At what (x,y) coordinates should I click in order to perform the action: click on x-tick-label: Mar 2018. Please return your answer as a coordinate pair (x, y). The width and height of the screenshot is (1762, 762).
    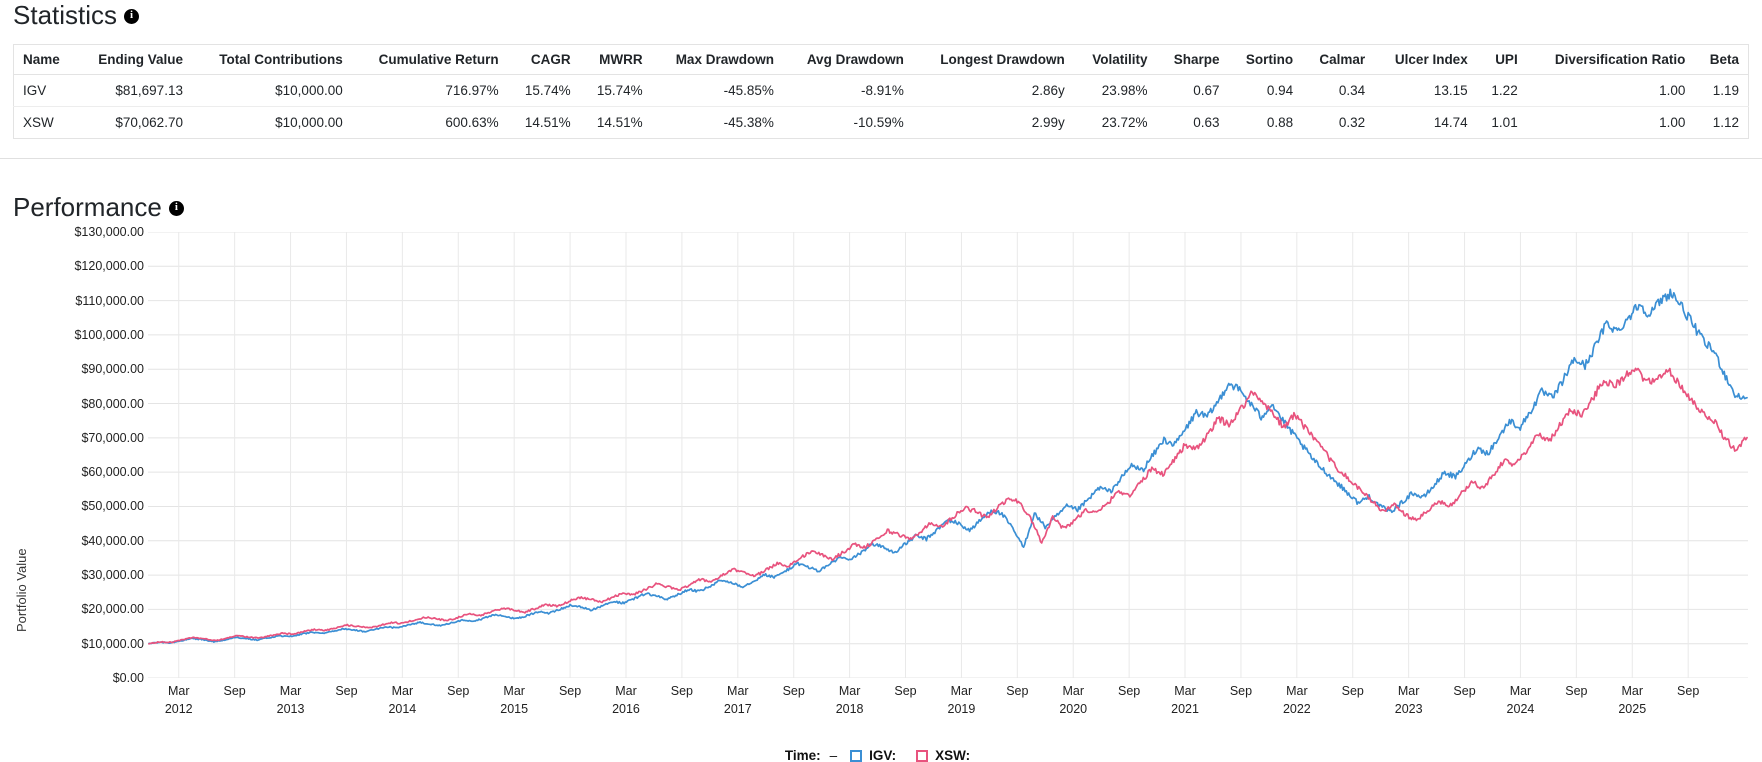
    Looking at the image, I should click on (849, 700).